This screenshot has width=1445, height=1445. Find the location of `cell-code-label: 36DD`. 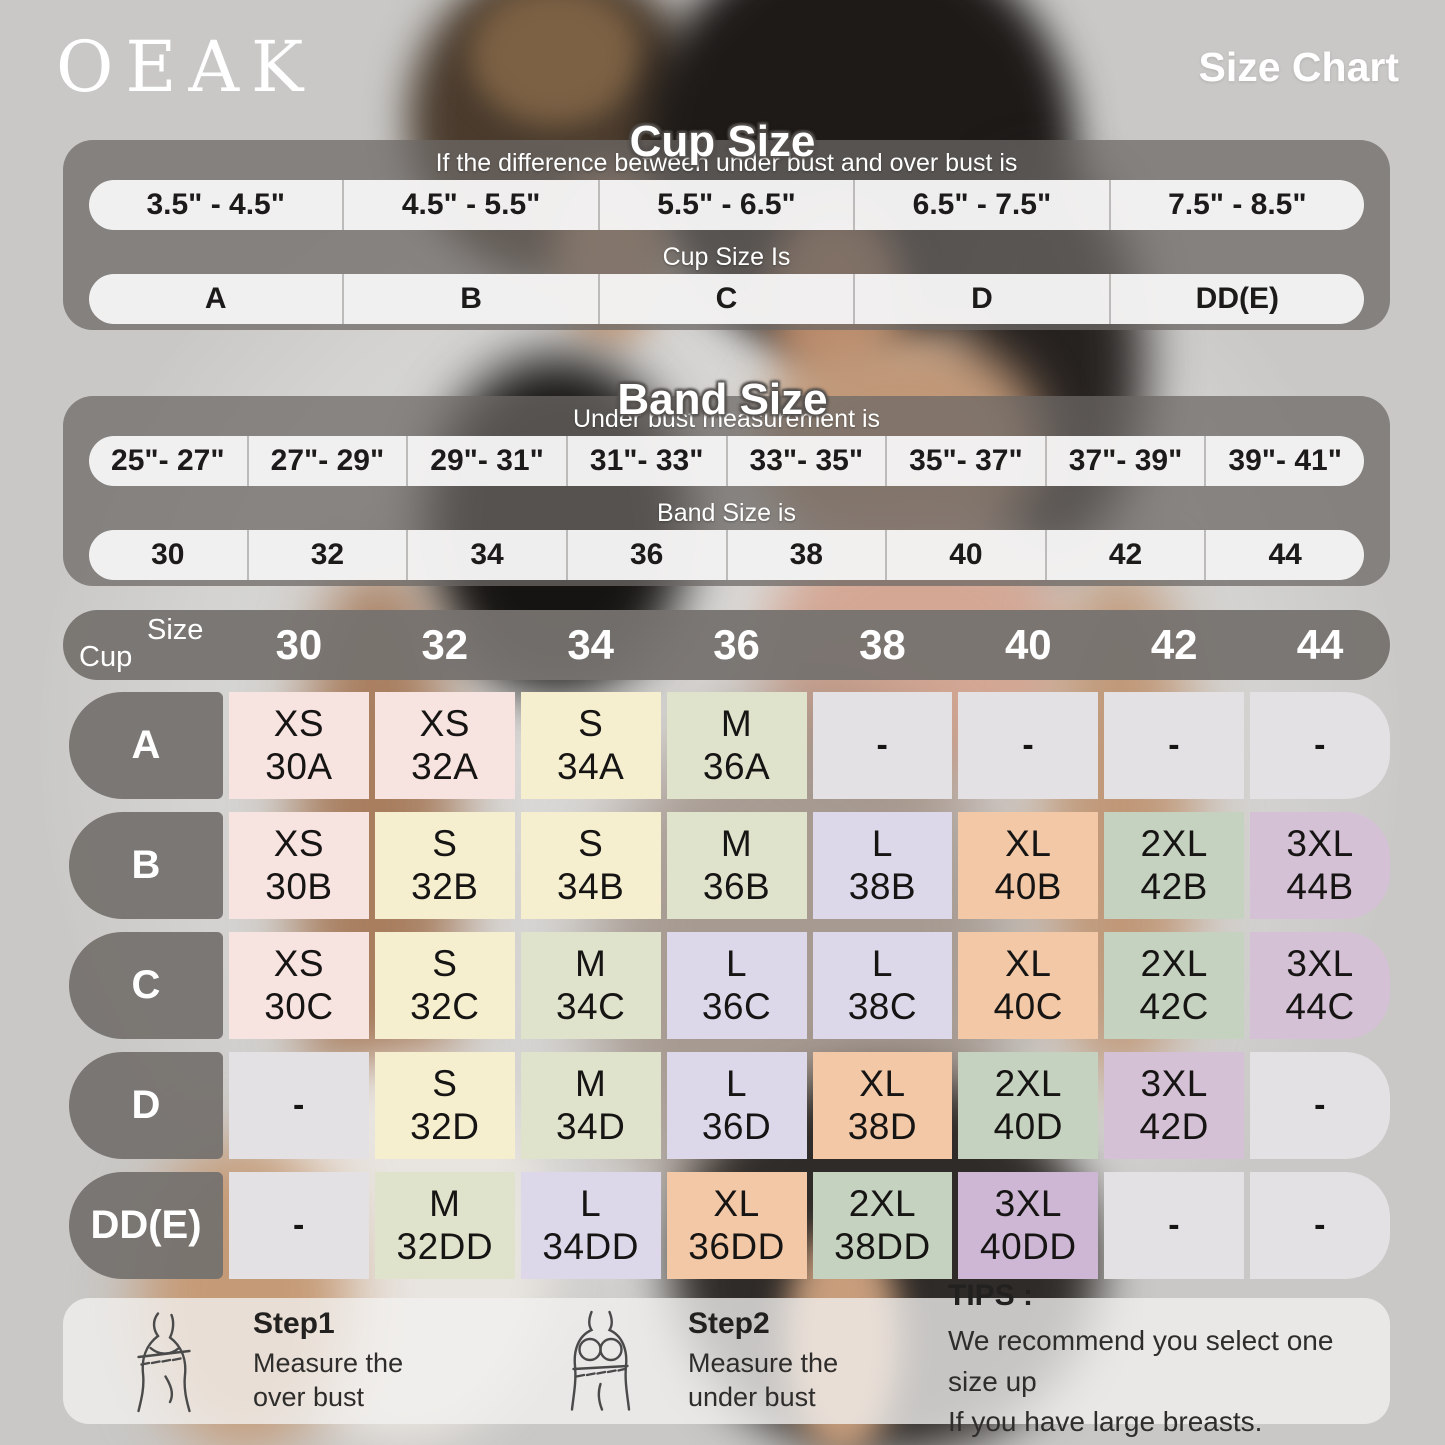

cell-code-label: 36DD is located at coordinates (736, 1246).